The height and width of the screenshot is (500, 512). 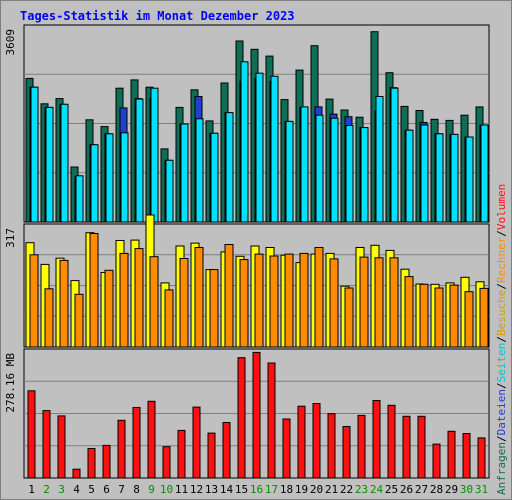 What do you see at coordinates (466, 489) in the screenshot?
I see `x-tick-label: 30` at bounding box center [466, 489].